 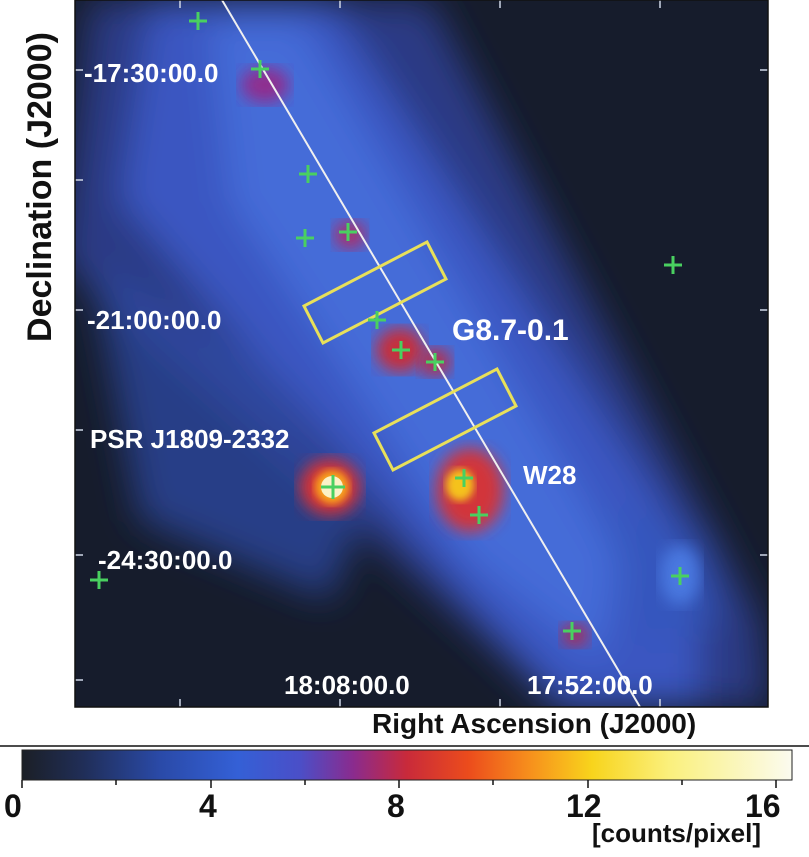 What do you see at coordinates (165, 560) in the screenshot?
I see `dec-tick-label: -24:30:00.0` at bounding box center [165, 560].